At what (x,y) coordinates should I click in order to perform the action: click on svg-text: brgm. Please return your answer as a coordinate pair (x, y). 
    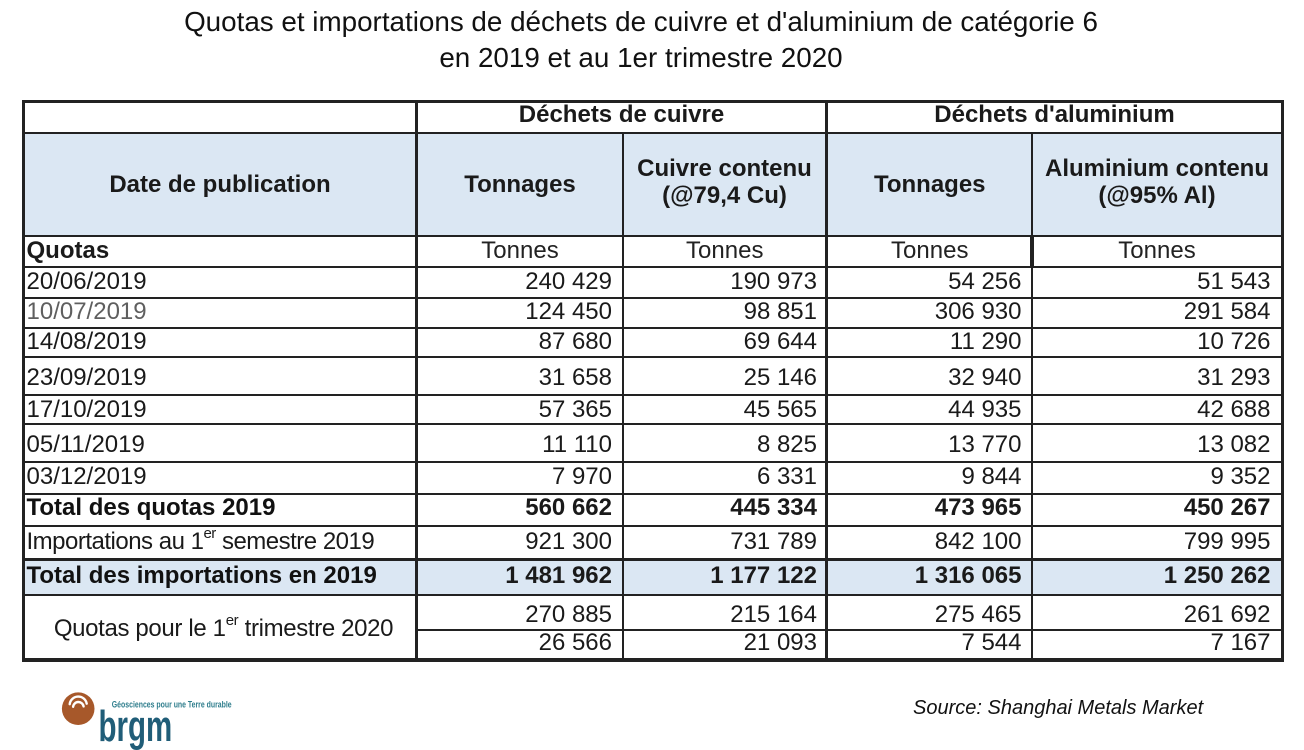
    Looking at the image, I should click on (136, 725).